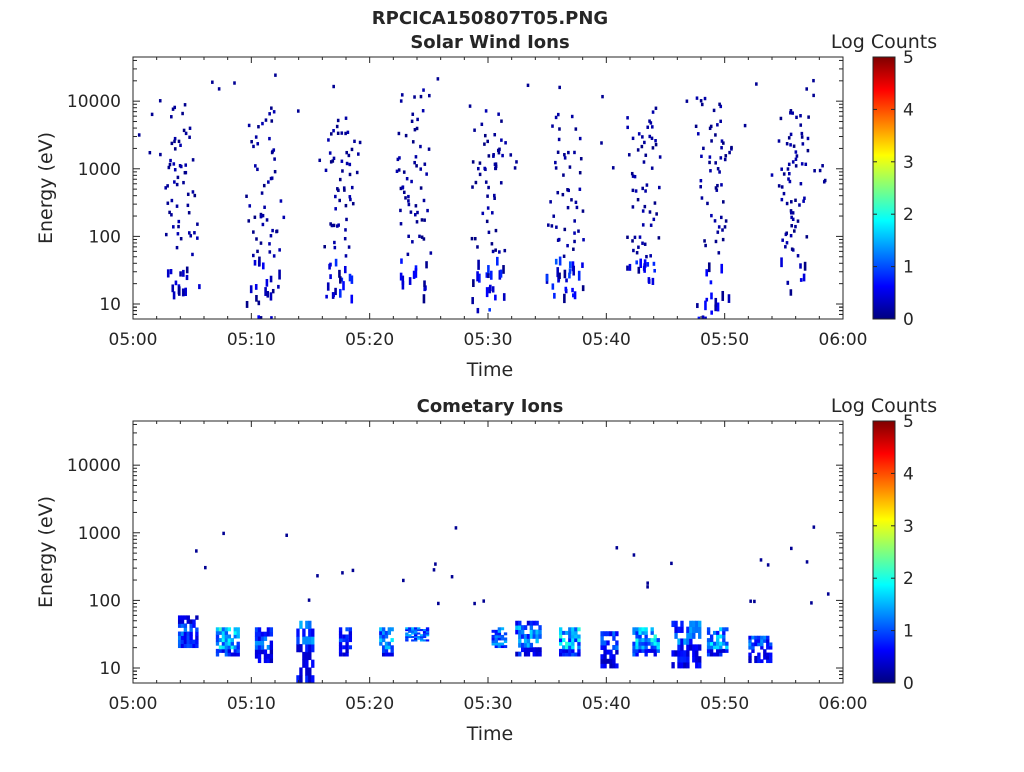 The width and height of the screenshot is (1024, 772). Describe the element at coordinates (488, 340) in the screenshot. I see `x-tick-label: 05:30` at that location.